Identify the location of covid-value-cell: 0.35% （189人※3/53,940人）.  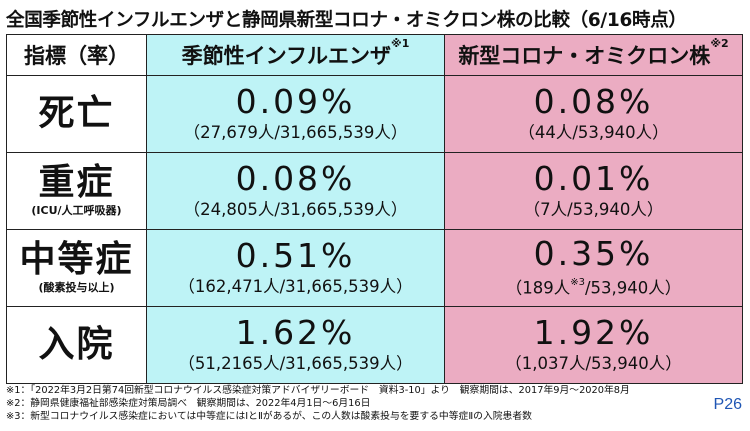
(593, 268).